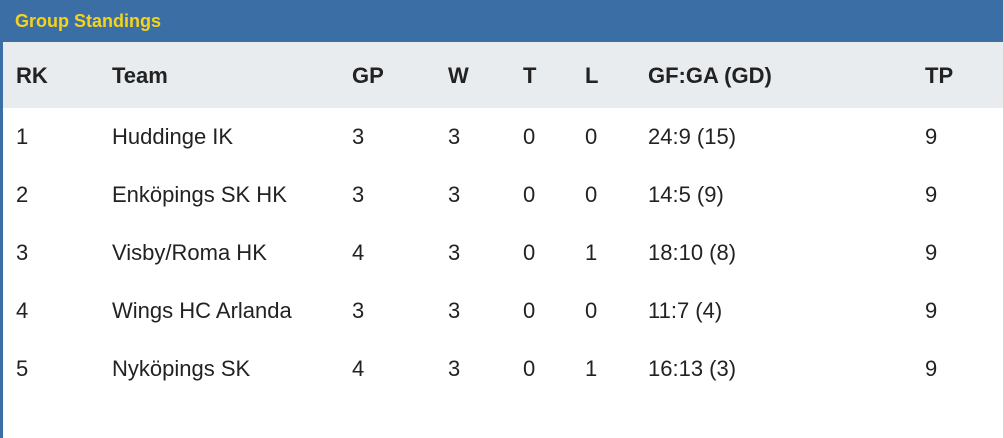  Describe the element at coordinates (530, 75) in the screenshot. I see `column-header: T` at that location.